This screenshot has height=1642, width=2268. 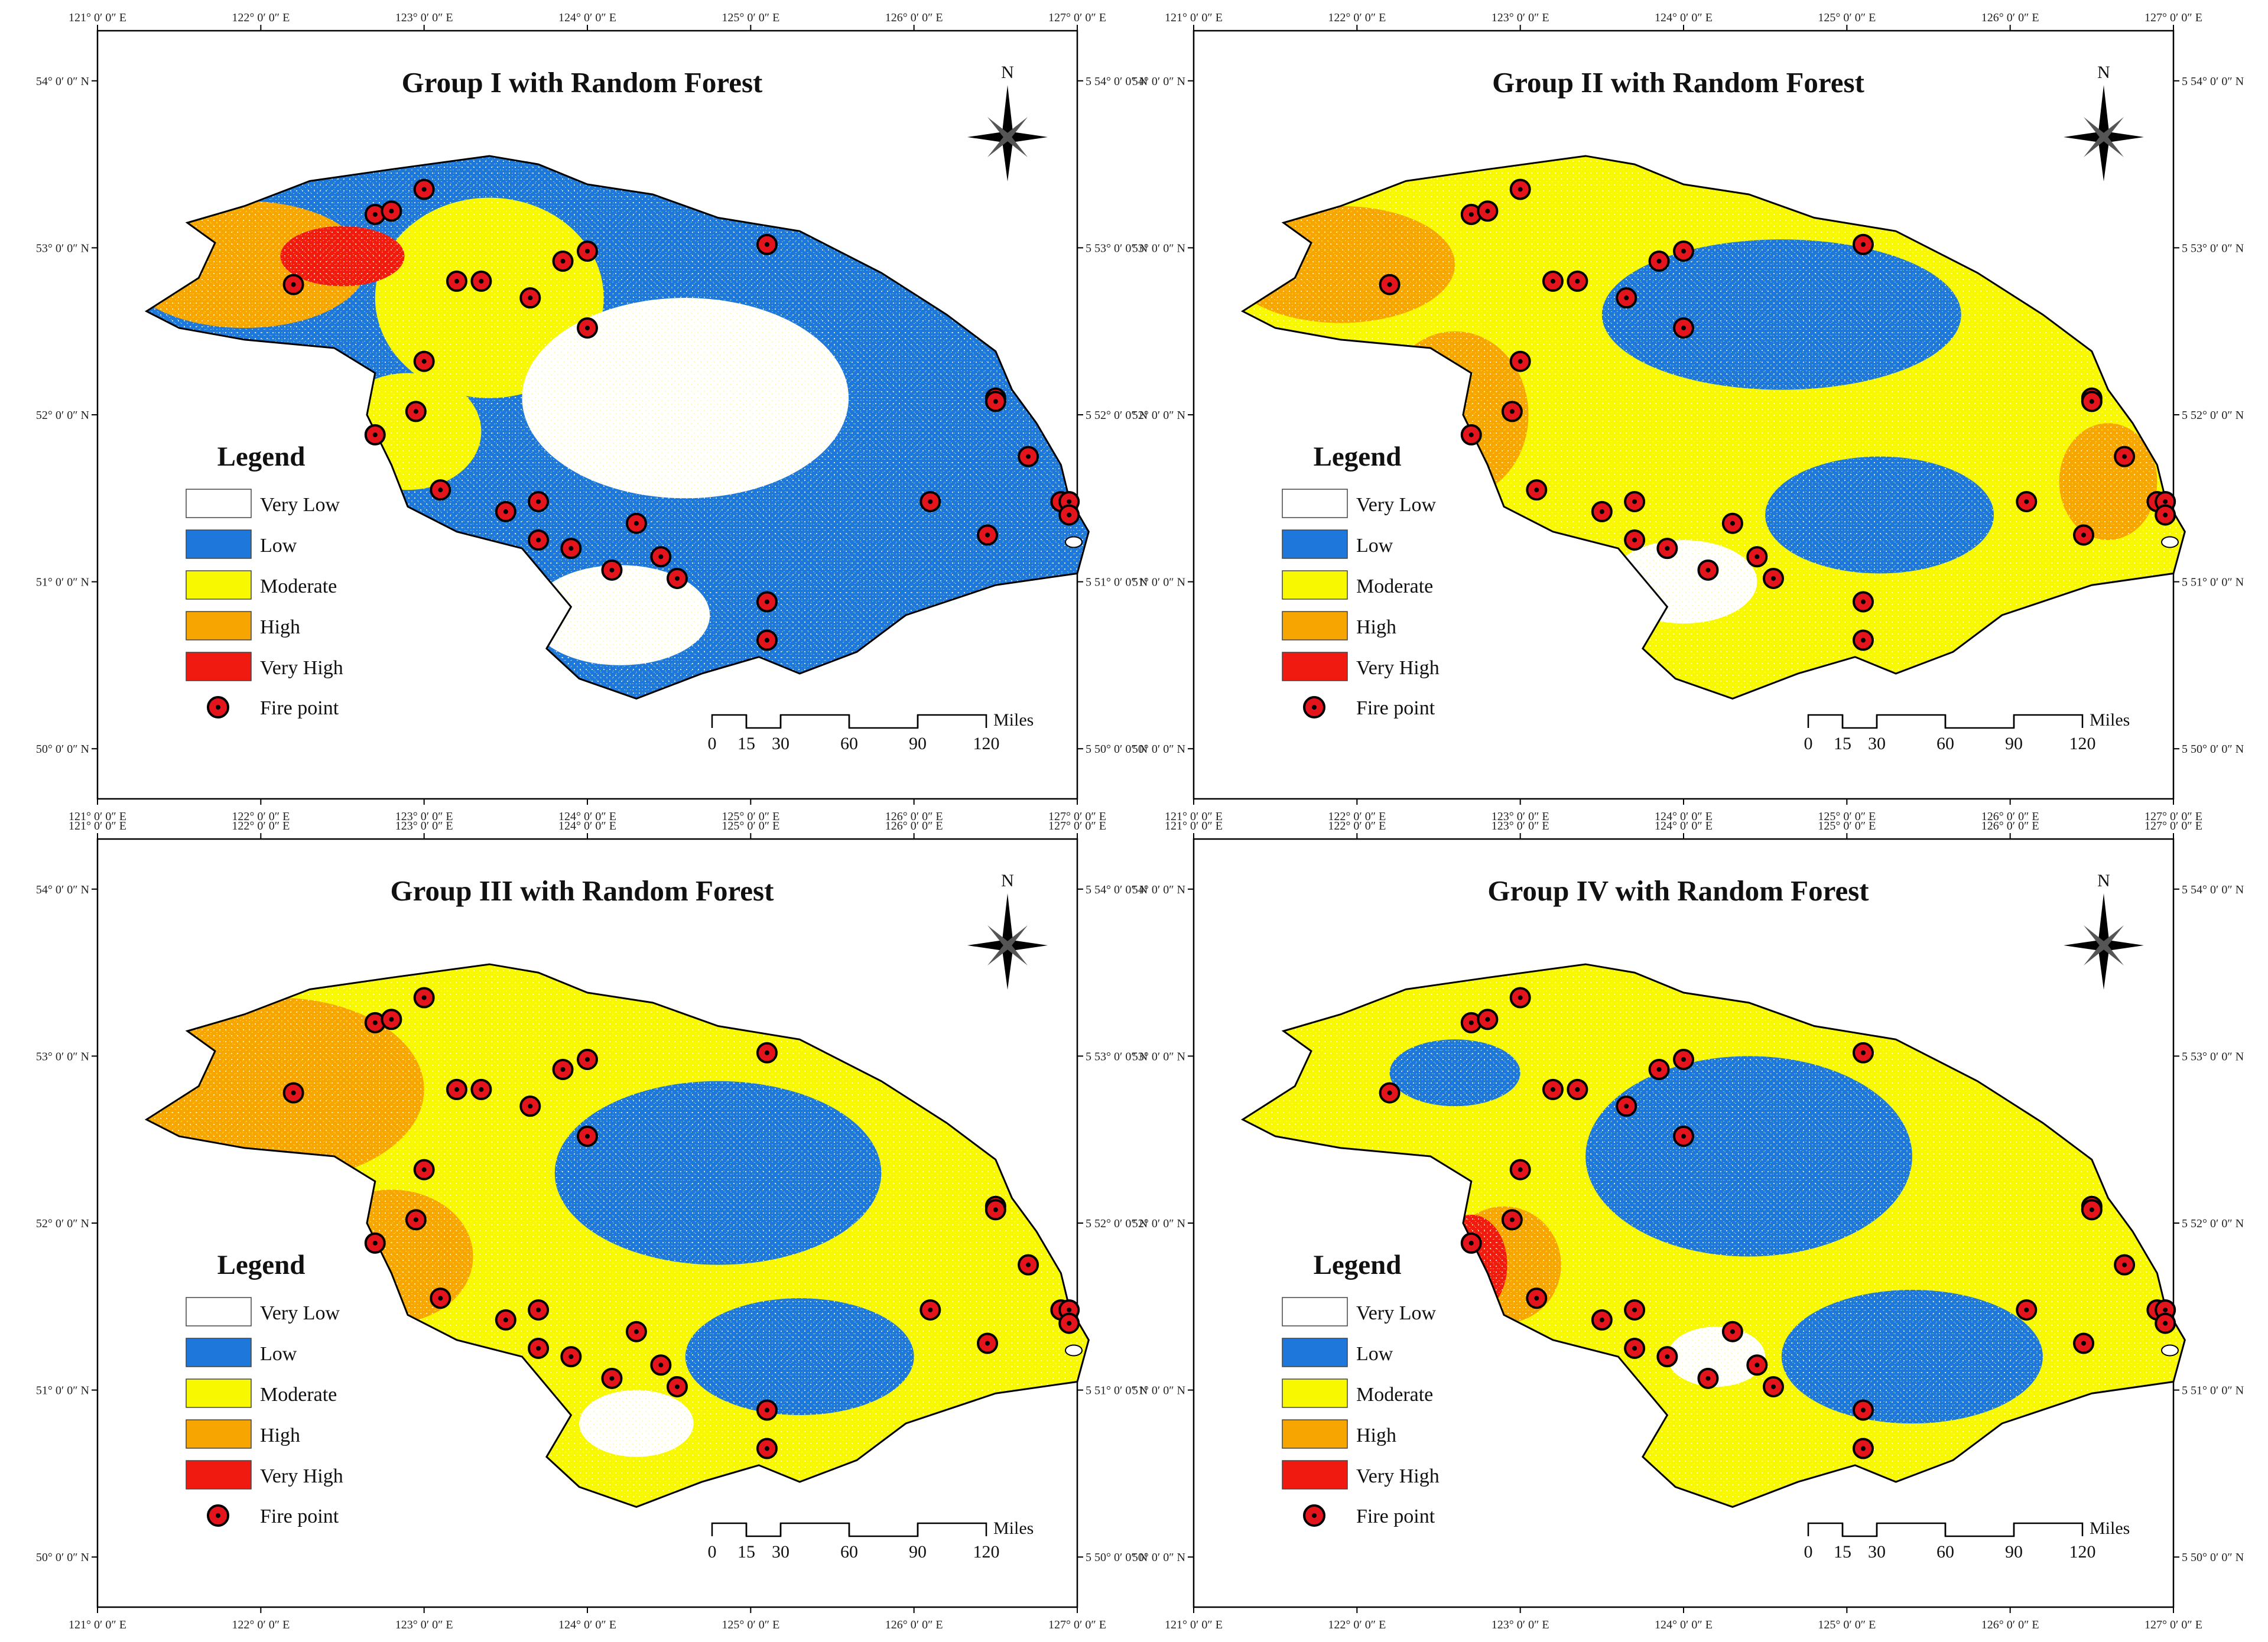 I want to click on scale-bar: 0 15 30 60 90 120 Miles, so click(x=871, y=1540).